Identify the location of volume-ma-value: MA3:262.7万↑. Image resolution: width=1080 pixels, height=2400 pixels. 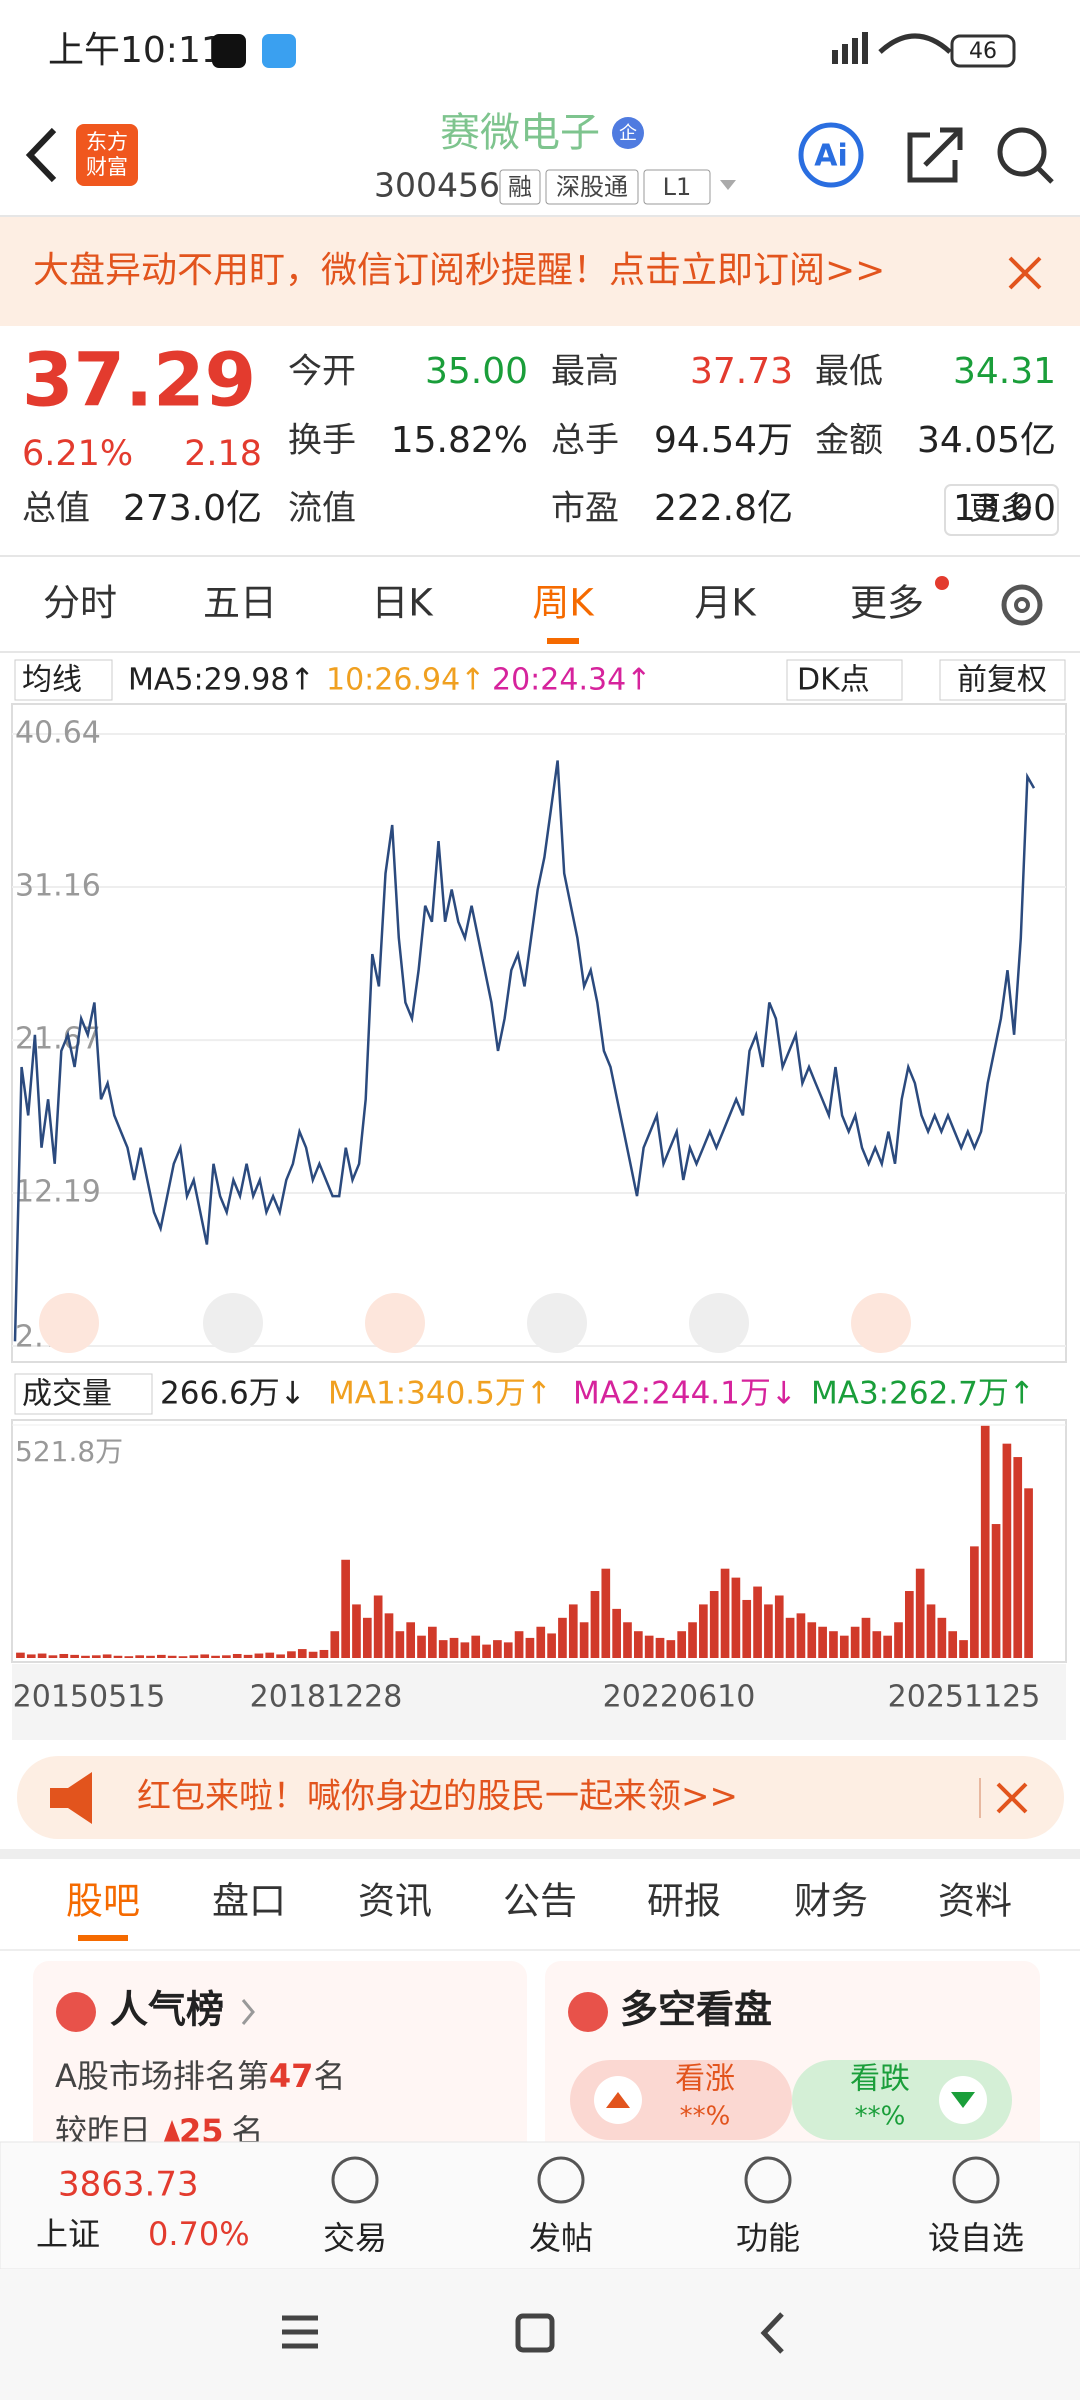
(923, 1394).